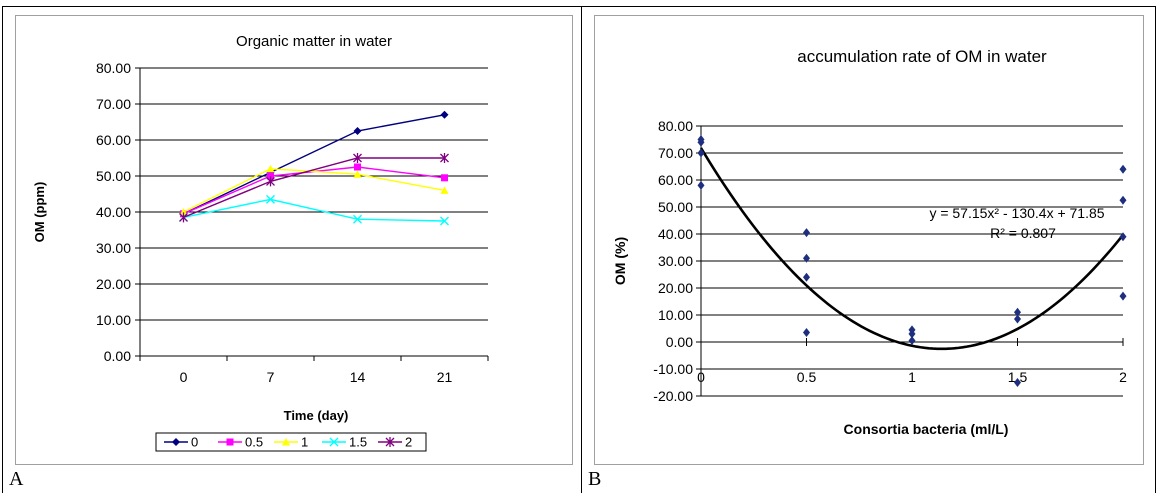  What do you see at coordinates (358, 442) in the screenshot?
I see `chart-a-legend-label: 1.5` at bounding box center [358, 442].